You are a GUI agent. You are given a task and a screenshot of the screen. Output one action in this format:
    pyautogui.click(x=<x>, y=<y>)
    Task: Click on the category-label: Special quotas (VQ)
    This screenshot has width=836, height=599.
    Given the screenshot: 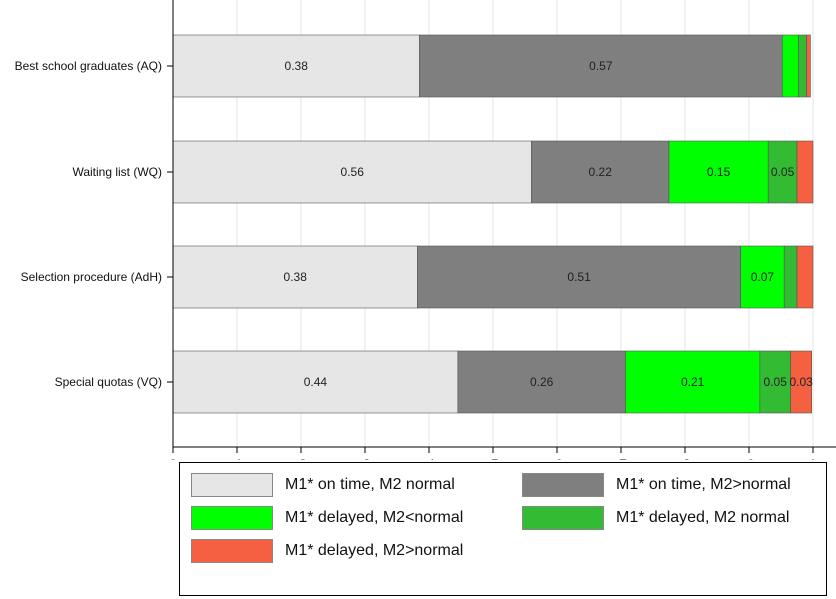 What is the action you would take?
    pyautogui.click(x=108, y=382)
    